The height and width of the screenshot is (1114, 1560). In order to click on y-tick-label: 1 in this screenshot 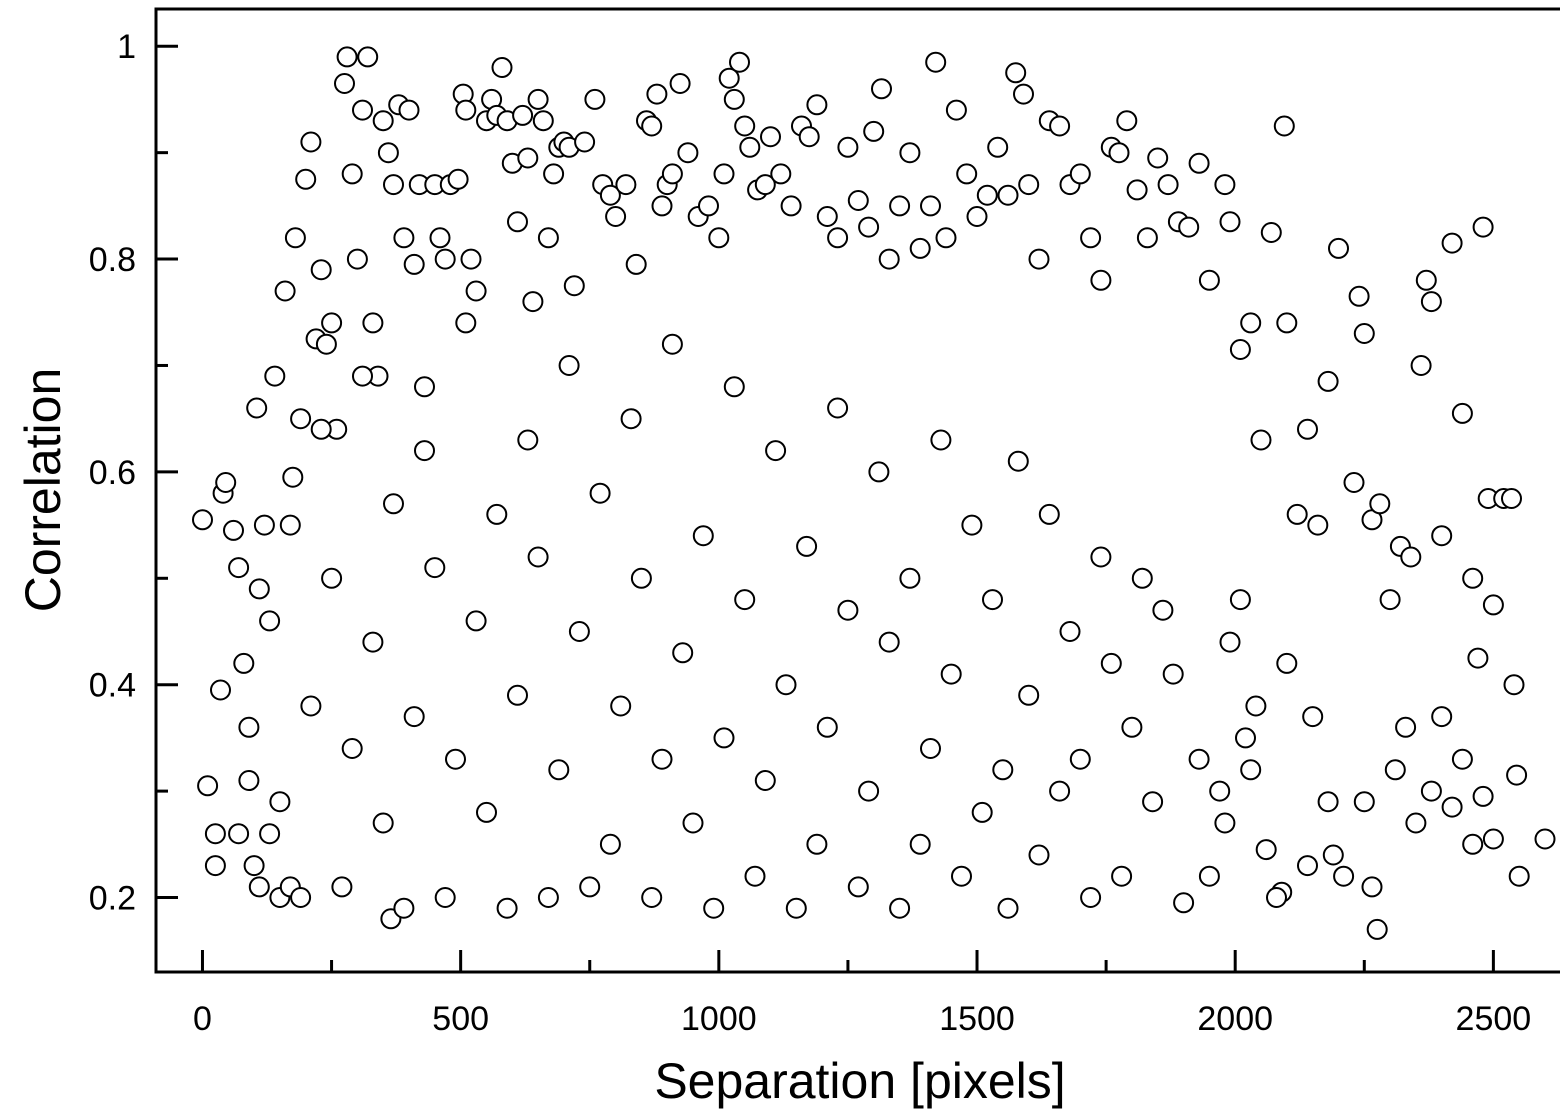, I will do `click(126, 47)`.